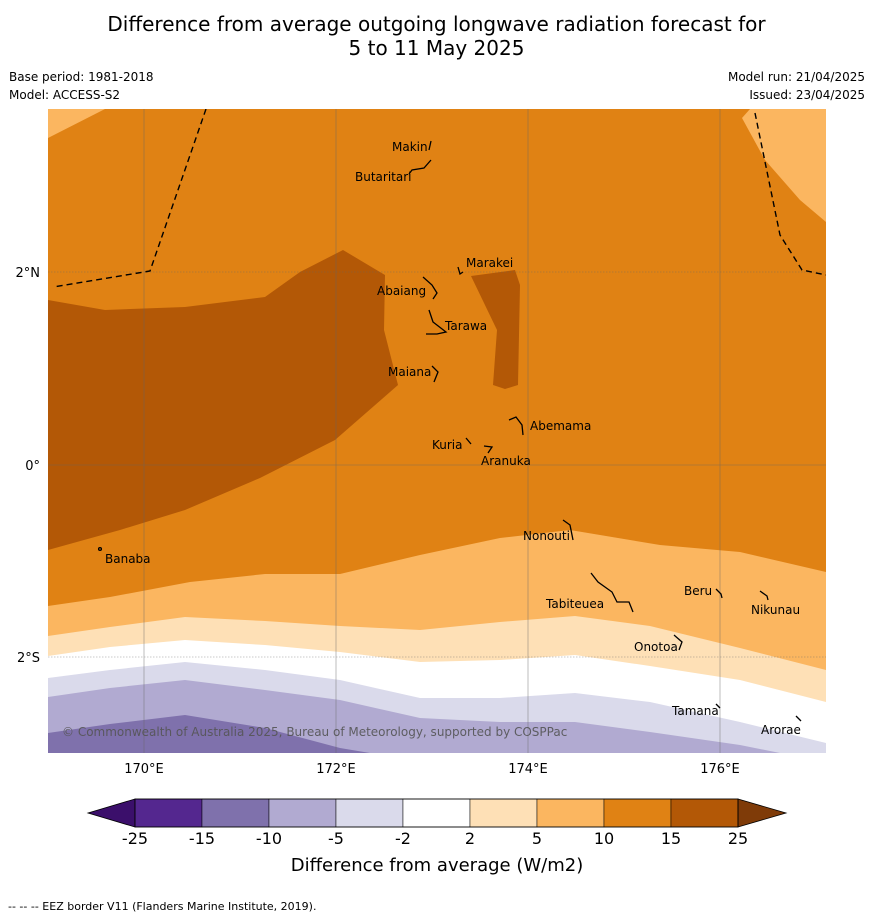 Image resolution: width=873 pixels, height=919 pixels. Describe the element at coordinates (796, 77) in the screenshot. I see `model-run: Model run: 21/04/2025` at that location.